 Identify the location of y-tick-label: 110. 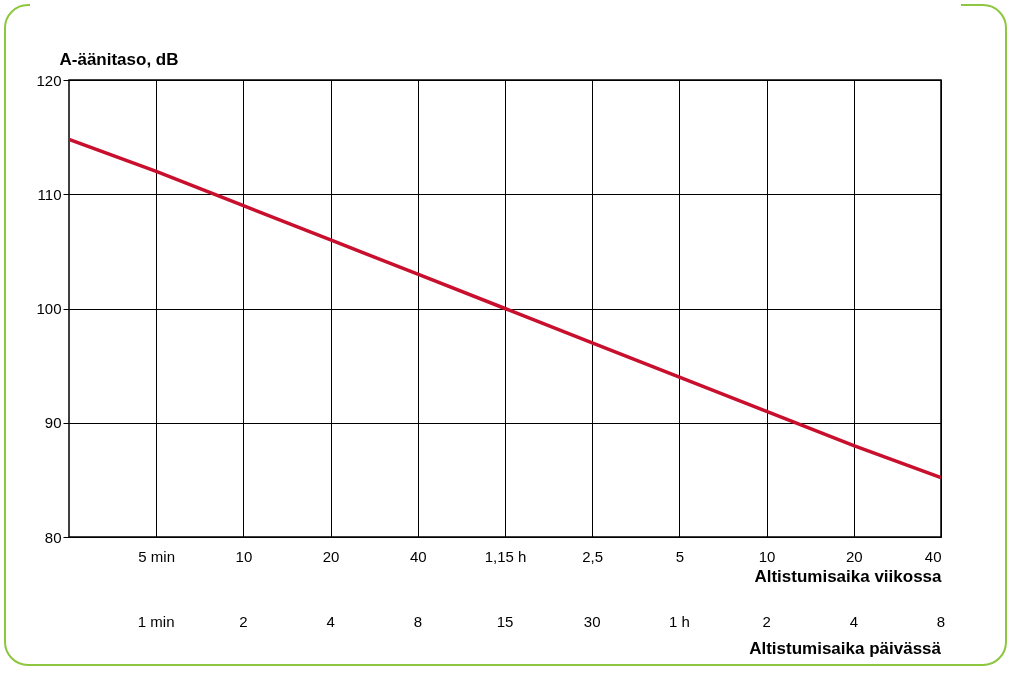
(49, 194).